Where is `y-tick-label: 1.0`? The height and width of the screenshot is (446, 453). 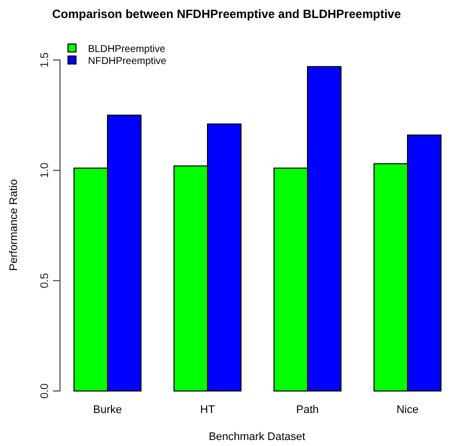
y-tick-label: 1.0 is located at coordinates (44, 170).